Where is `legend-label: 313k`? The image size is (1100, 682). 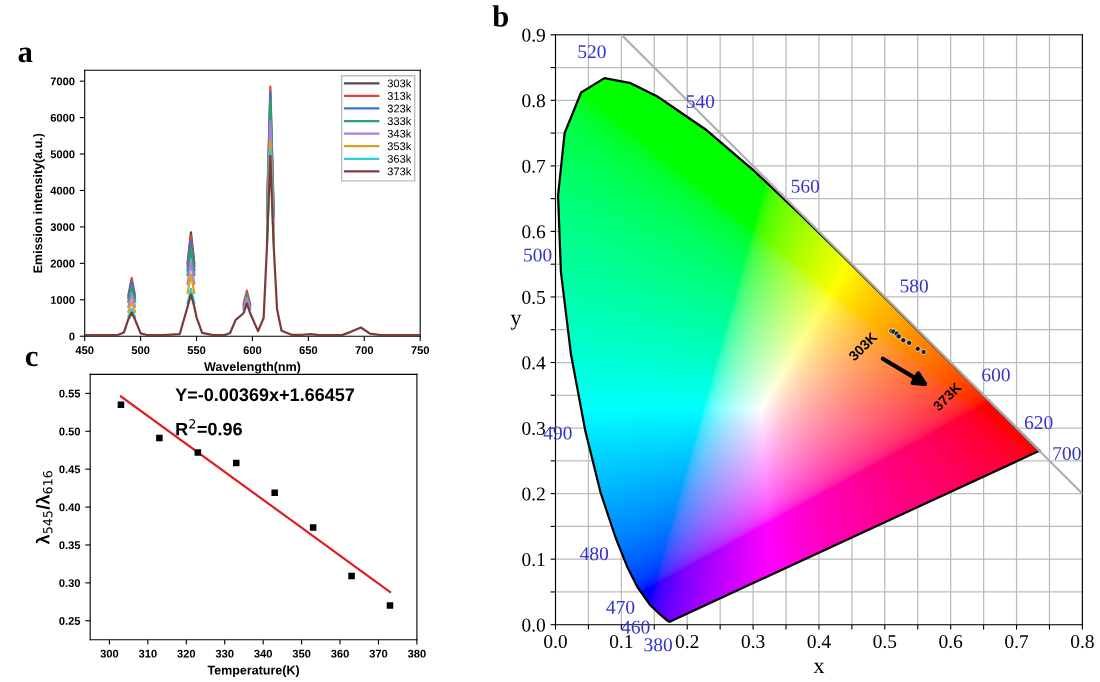 legend-label: 313k is located at coordinates (399, 95).